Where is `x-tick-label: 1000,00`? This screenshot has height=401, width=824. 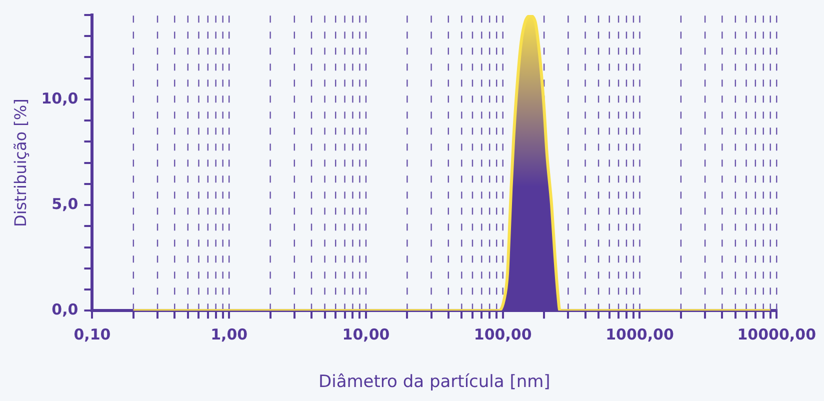
x-tick-label: 1000,00 is located at coordinates (640, 334).